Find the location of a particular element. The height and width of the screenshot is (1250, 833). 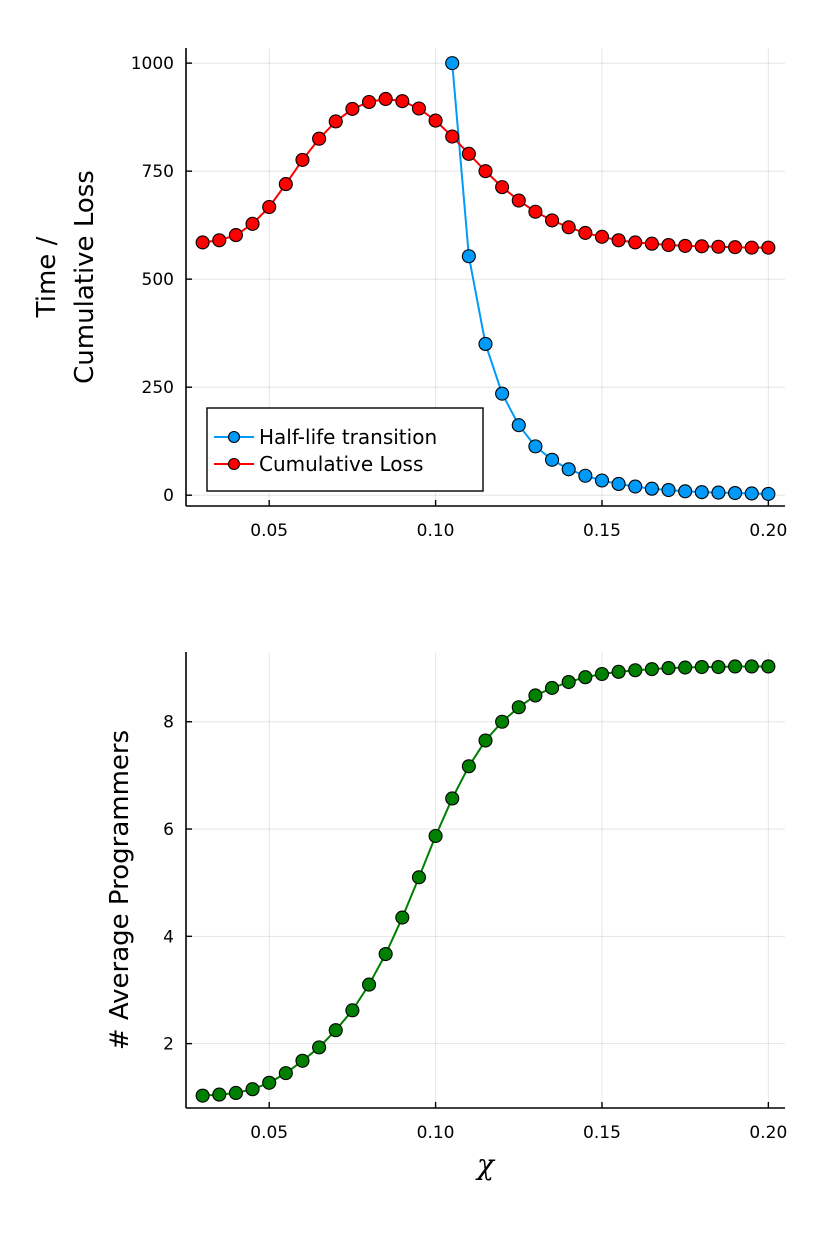

legend-label: Cumulative Loss is located at coordinates (341, 464).